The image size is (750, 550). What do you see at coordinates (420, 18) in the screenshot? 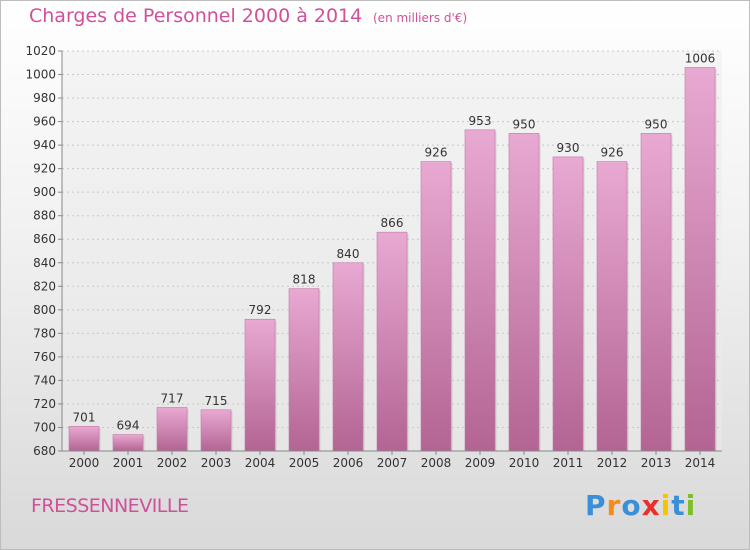
I see `chart-subtitle: (en milliers d'€)` at bounding box center [420, 18].